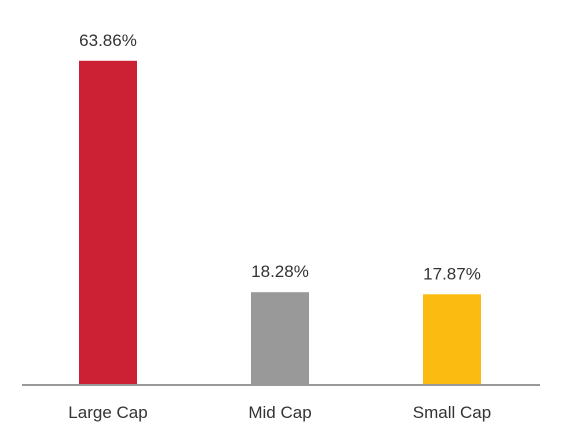  I want to click on data-label-mid-cap: 18.28%, so click(280, 271).